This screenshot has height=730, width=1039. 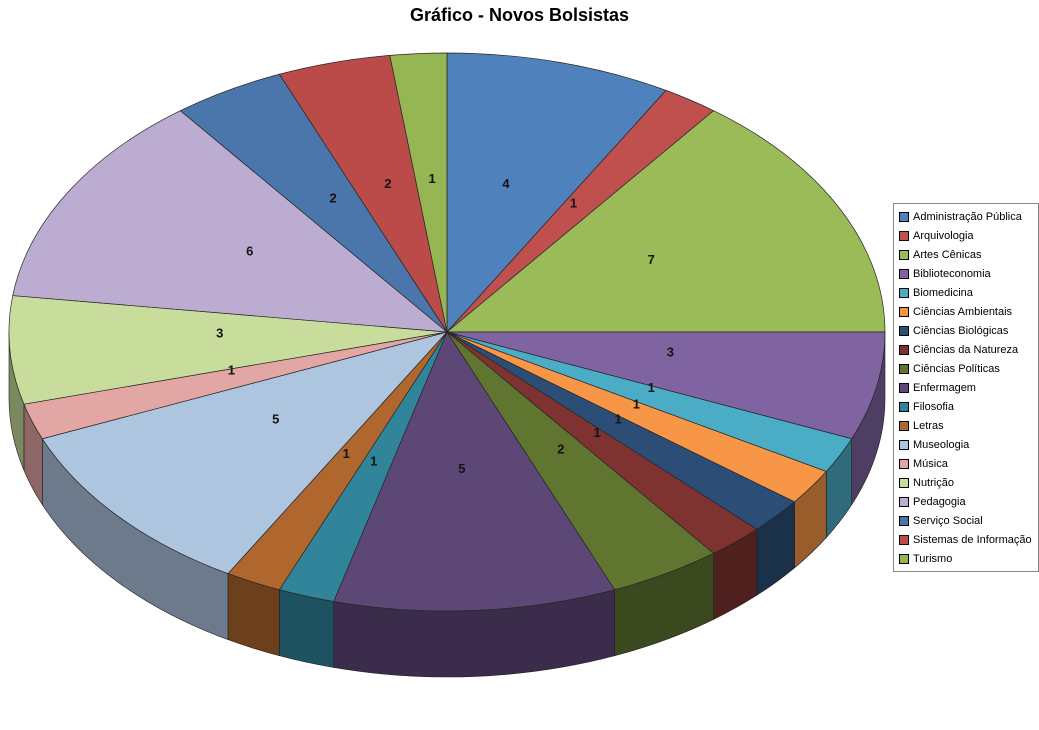 What do you see at coordinates (963, 311) in the screenshot?
I see `legend-label: Ciências Ambientais` at bounding box center [963, 311].